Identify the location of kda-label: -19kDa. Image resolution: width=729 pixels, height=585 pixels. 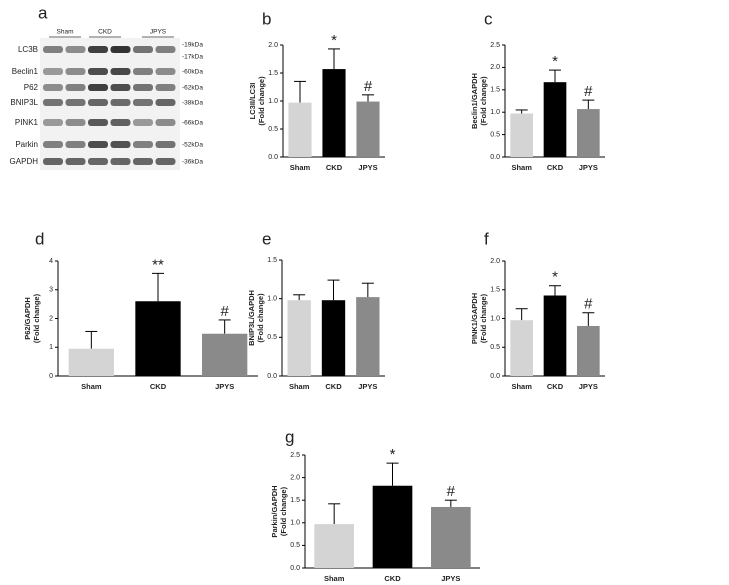
(192, 45).